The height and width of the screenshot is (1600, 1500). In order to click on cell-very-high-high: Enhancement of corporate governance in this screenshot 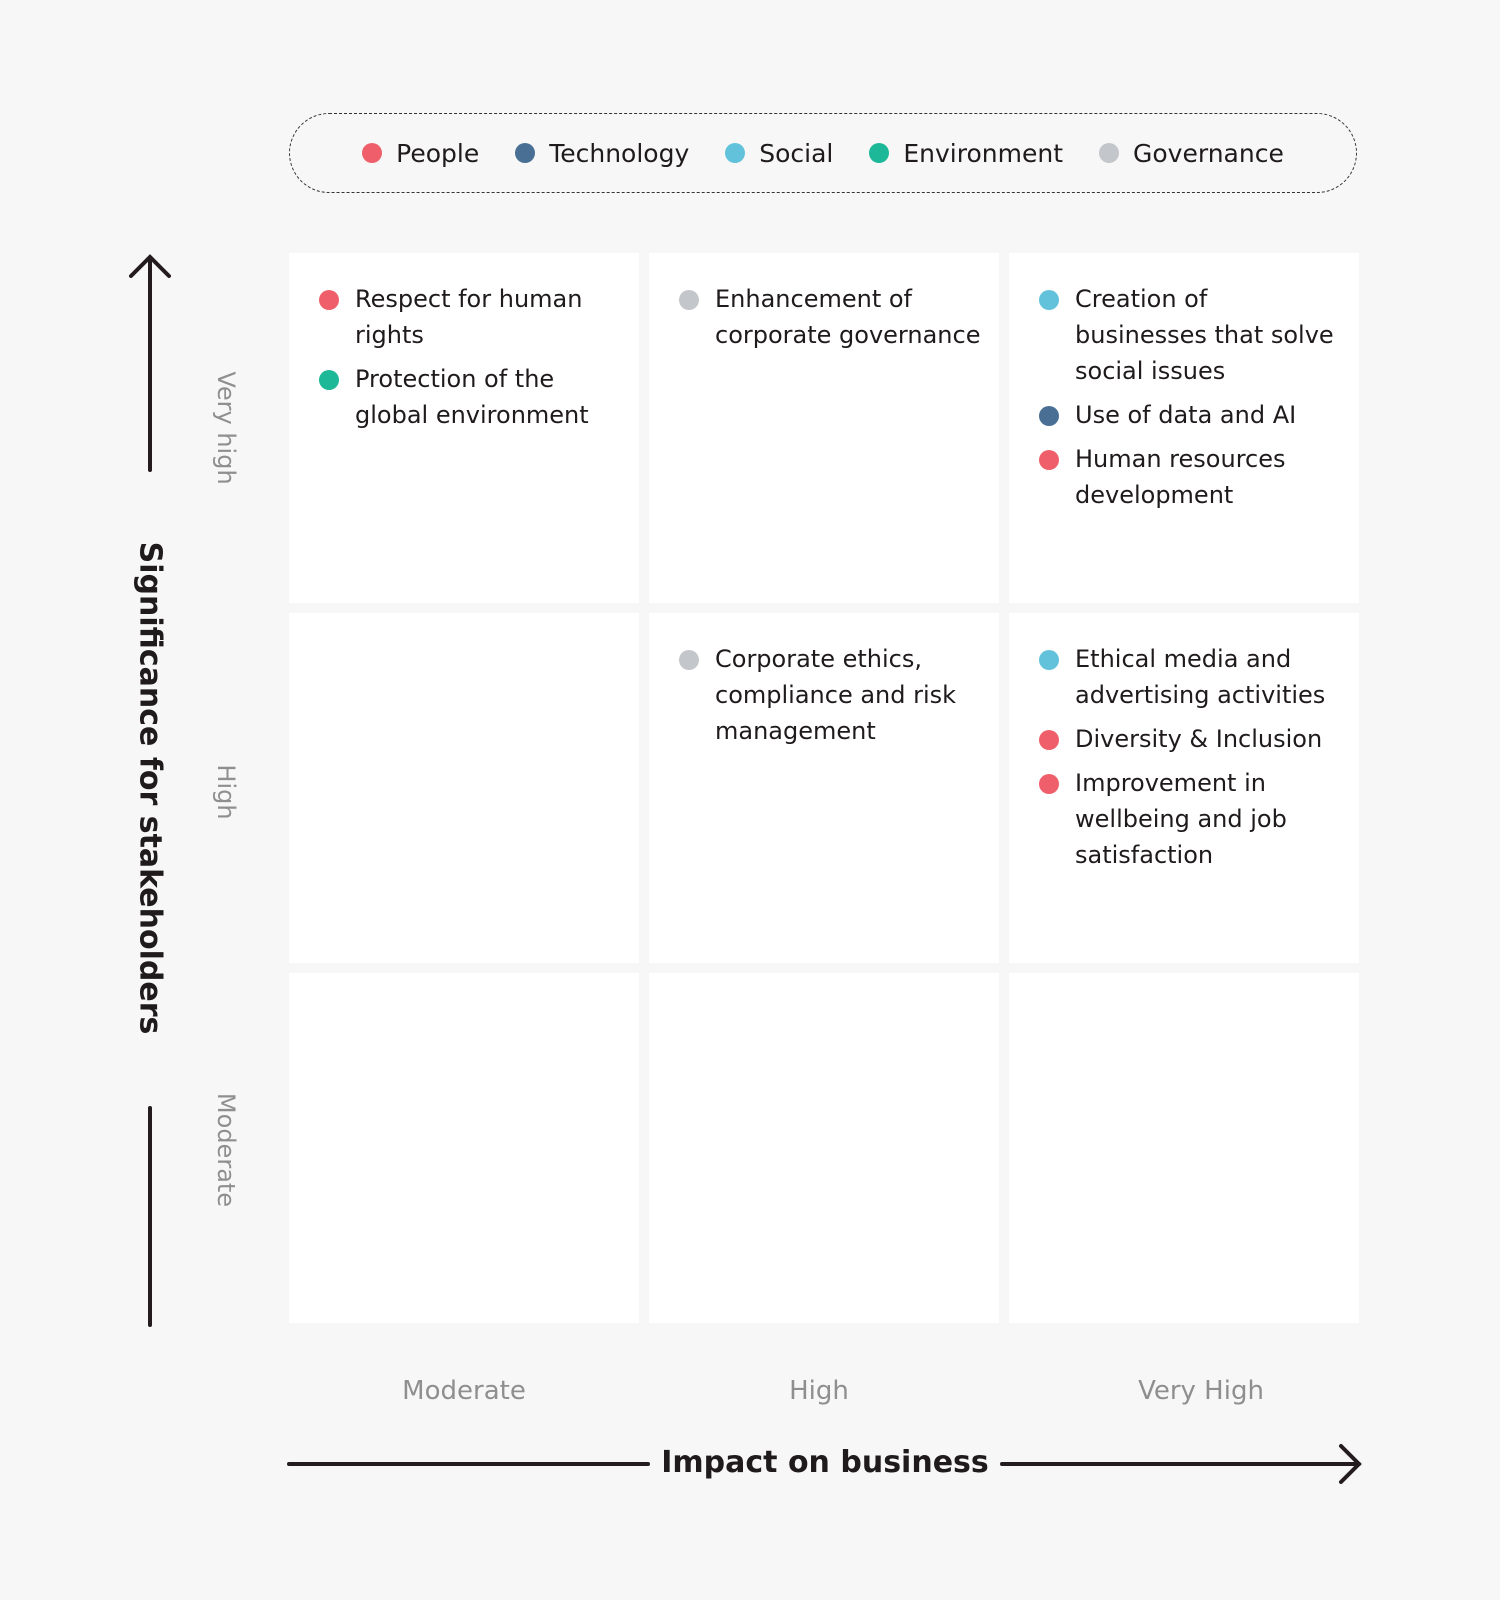, I will do `click(824, 428)`.